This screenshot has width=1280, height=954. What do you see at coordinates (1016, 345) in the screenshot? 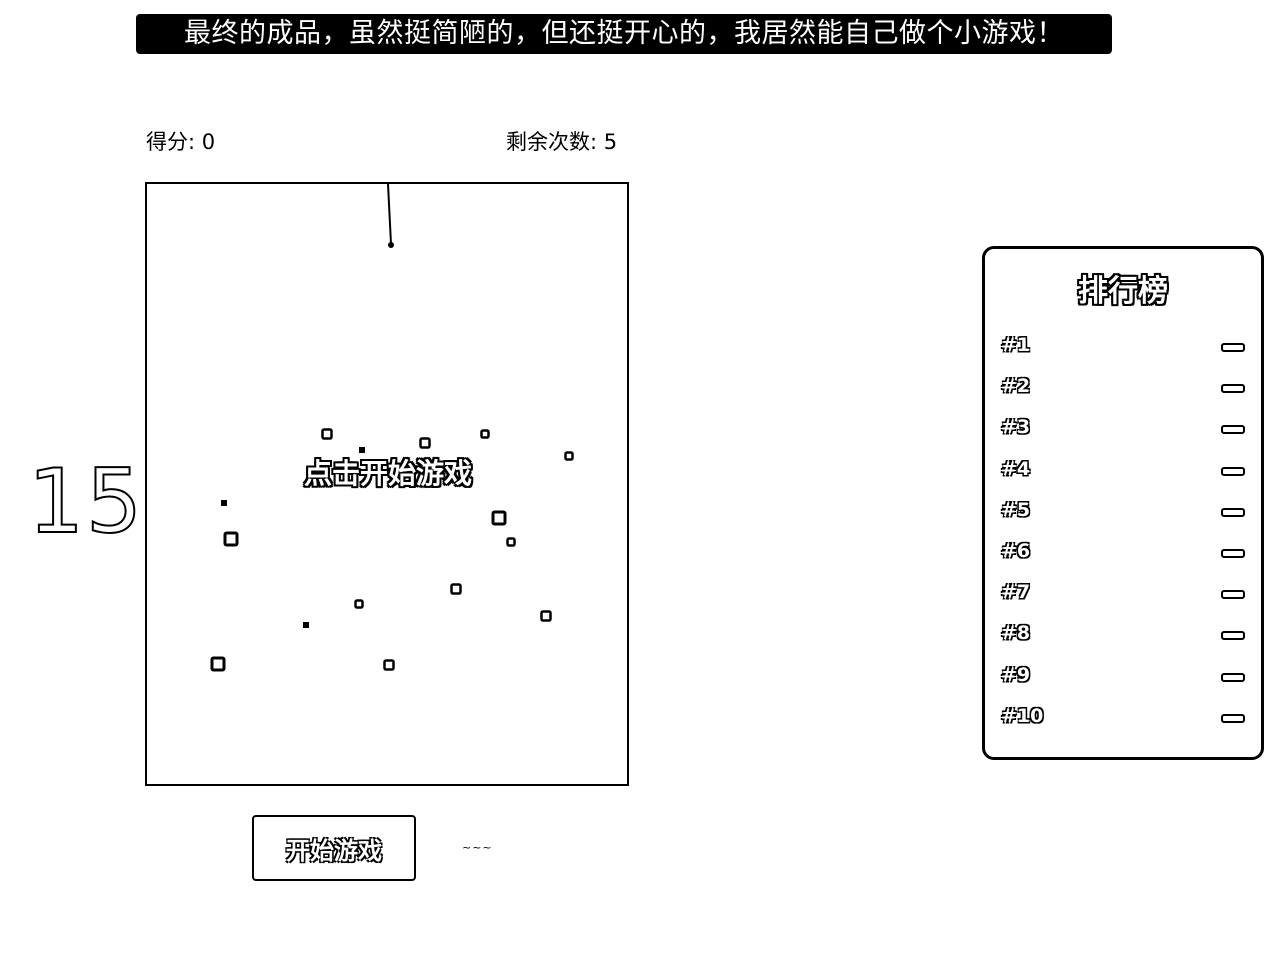
I see `leaderboard-rank: #1` at bounding box center [1016, 345].